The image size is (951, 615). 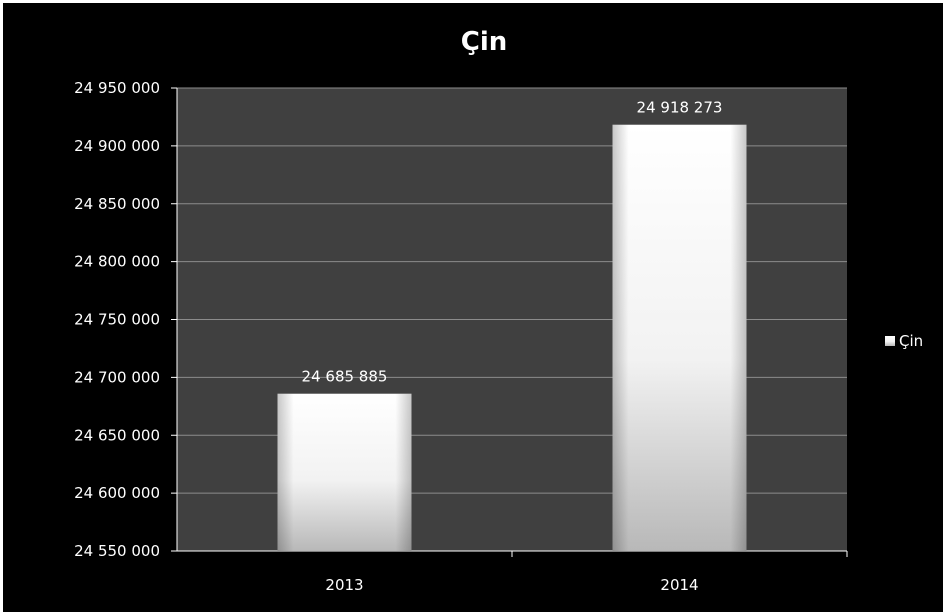 I want to click on y-tick-label: 24 850 000, so click(x=117, y=204).